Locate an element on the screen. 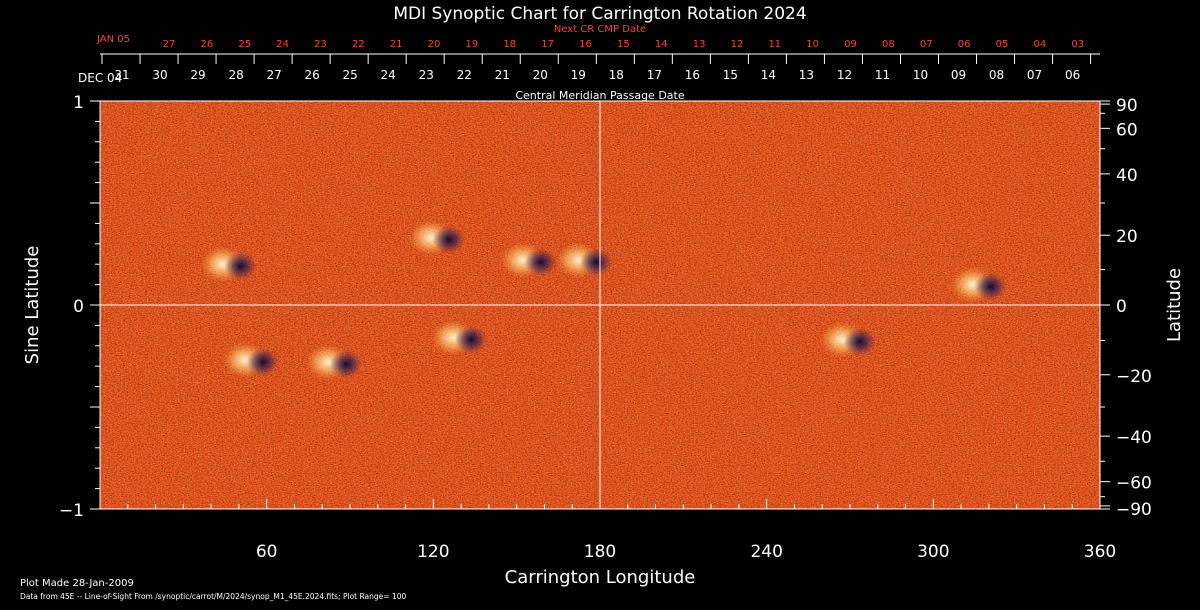 The width and height of the screenshot is (1200, 610). x-tick-label: 120 is located at coordinates (433, 552).